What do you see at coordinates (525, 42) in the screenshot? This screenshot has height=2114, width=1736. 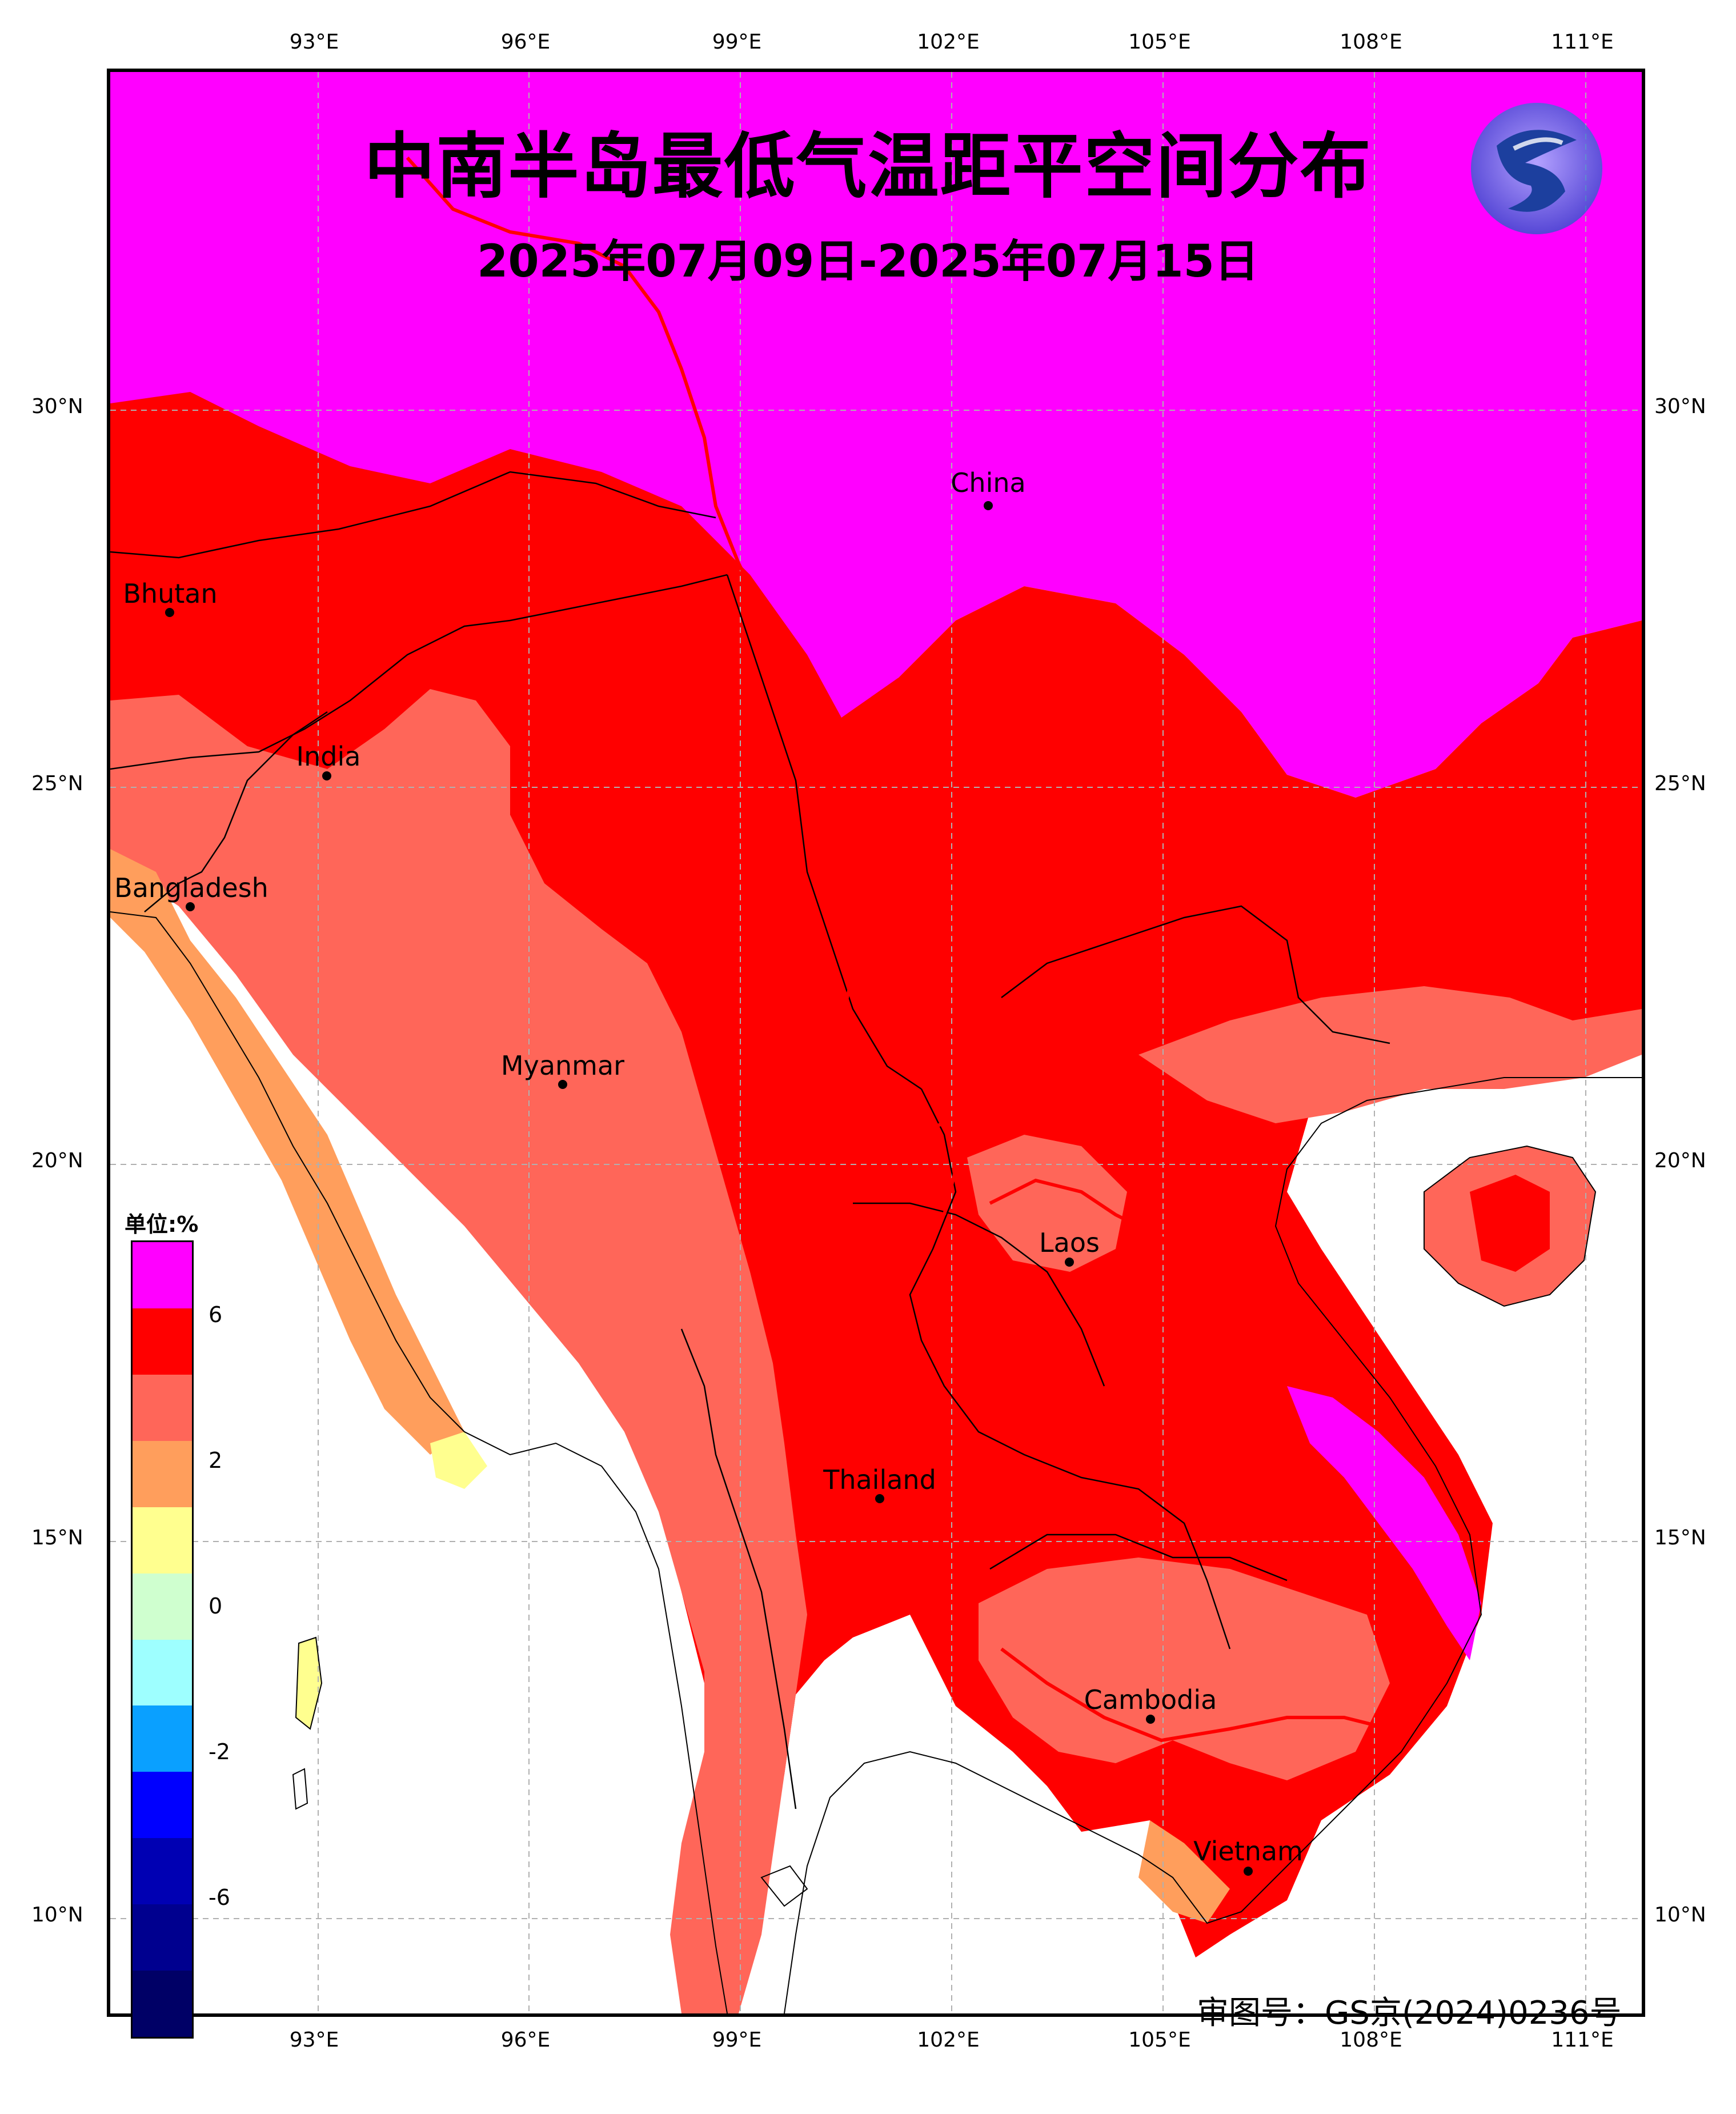 I see `lon-tick-top: 96°E` at bounding box center [525, 42].